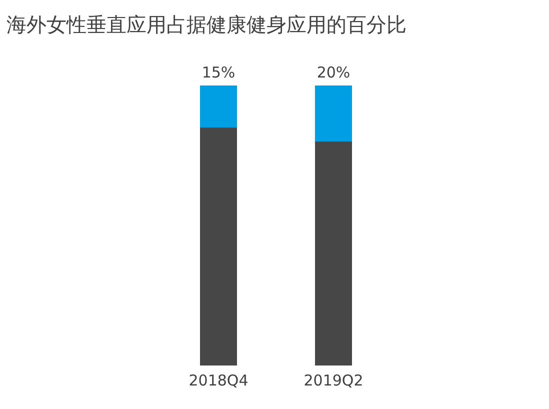 The image size is (549, 409). Describe the element at coordinates (219, 73) in the screenshot. I see `data-label: 15%` at that location.